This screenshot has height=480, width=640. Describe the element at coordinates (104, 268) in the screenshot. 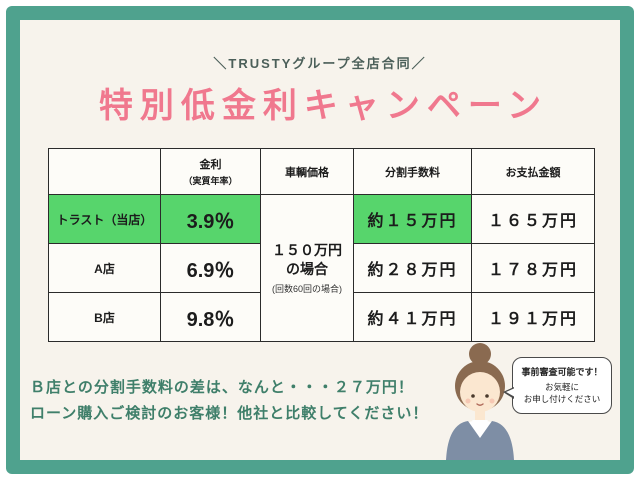

I see `row-label-shop-a: A店` at that location.